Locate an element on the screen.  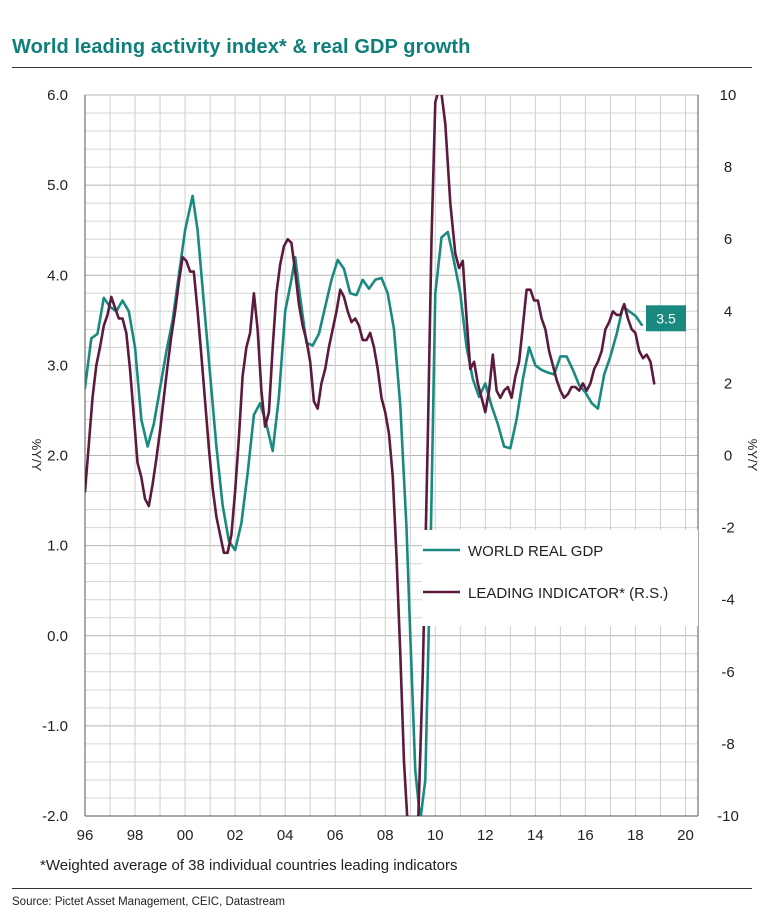
x-tick-label: 04 is located at coordinates (285, 835).